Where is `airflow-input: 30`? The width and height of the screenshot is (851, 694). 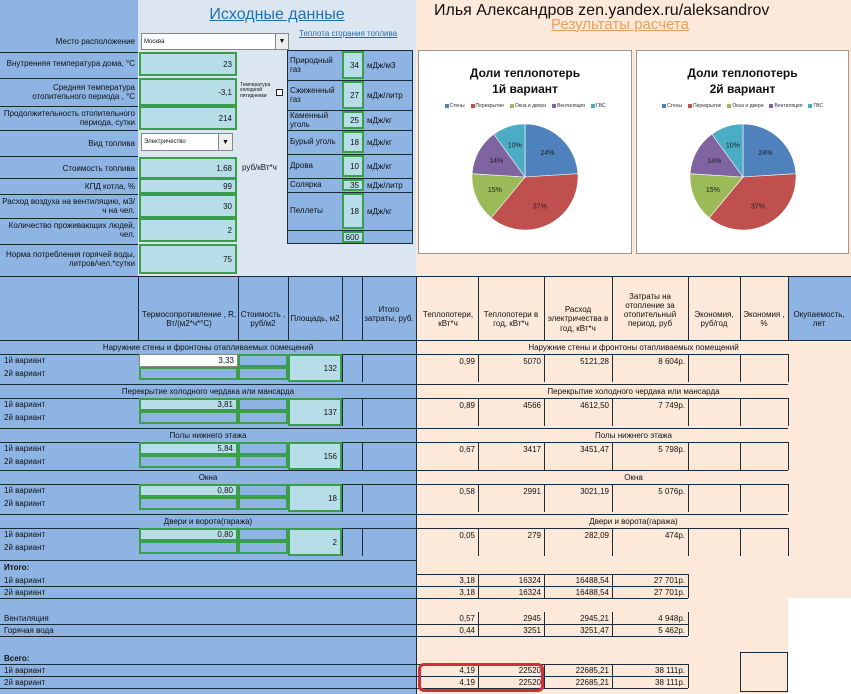 airflow-input: 30 is located at coordinates (188, 206).